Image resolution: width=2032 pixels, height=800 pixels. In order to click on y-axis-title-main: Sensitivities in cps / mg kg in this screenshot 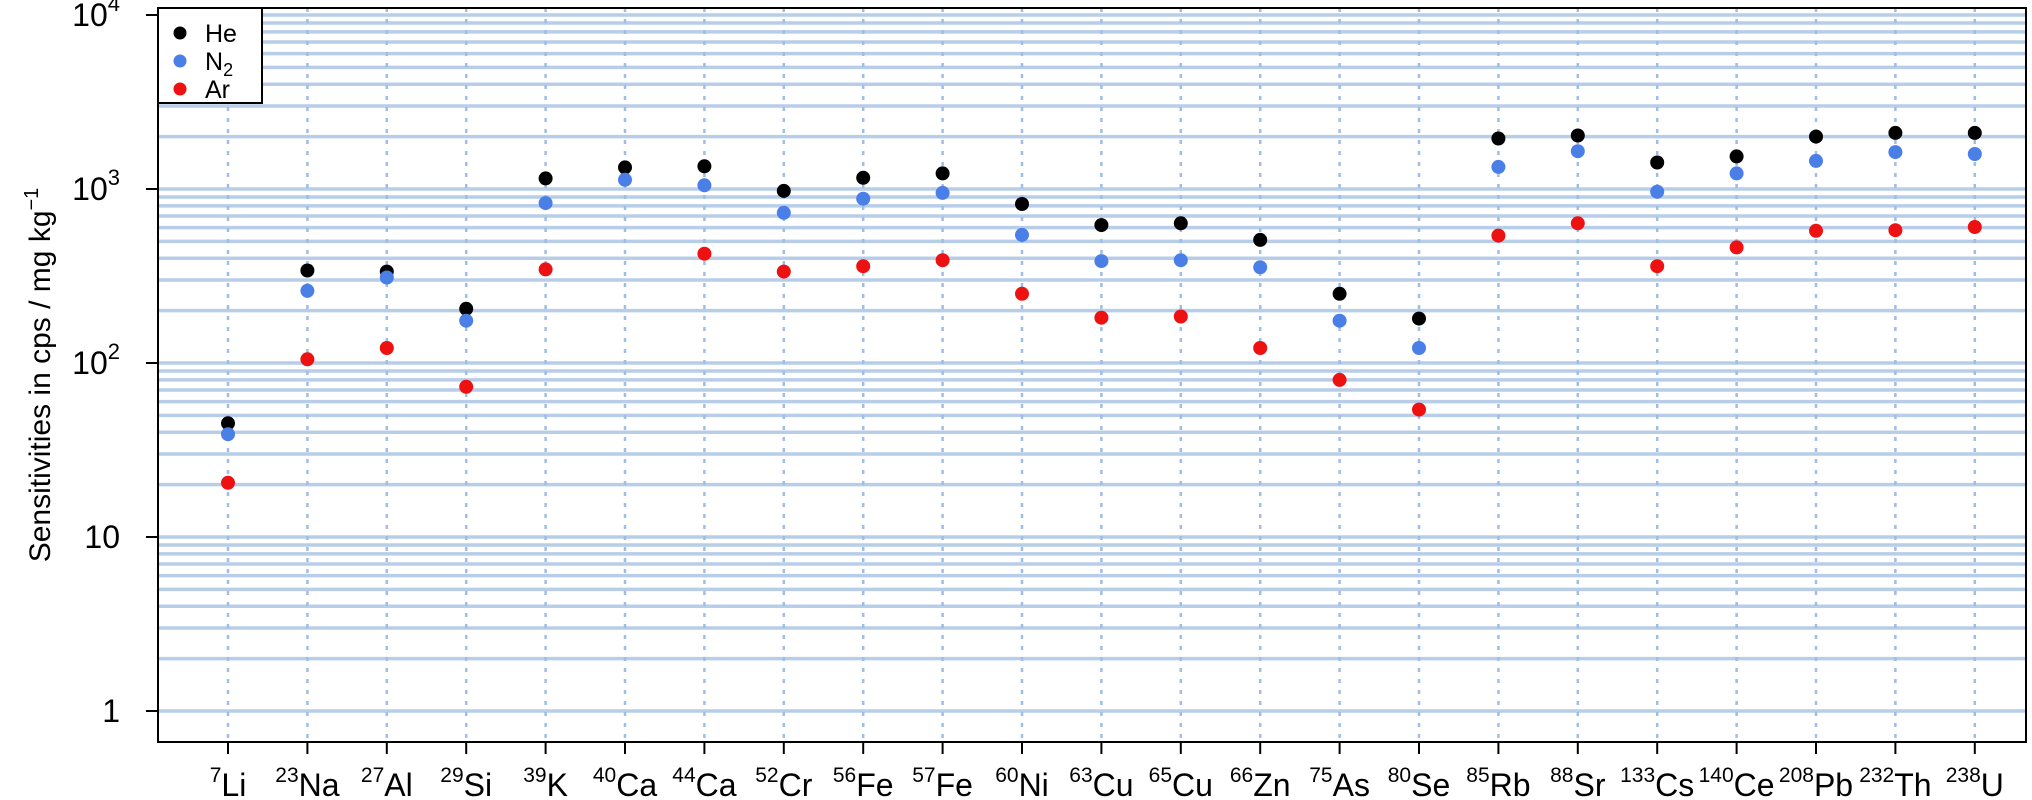, I will do `click(40, 387)`.